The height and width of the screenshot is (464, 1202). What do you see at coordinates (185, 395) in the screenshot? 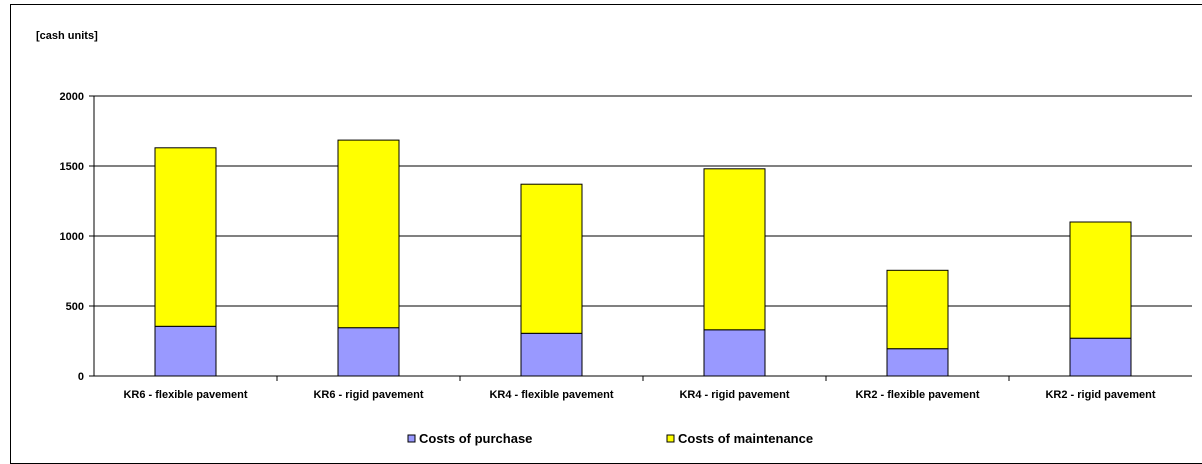
I see `x-tick-label: KR6 - flexible pavement` at bounding box center [185, 395].